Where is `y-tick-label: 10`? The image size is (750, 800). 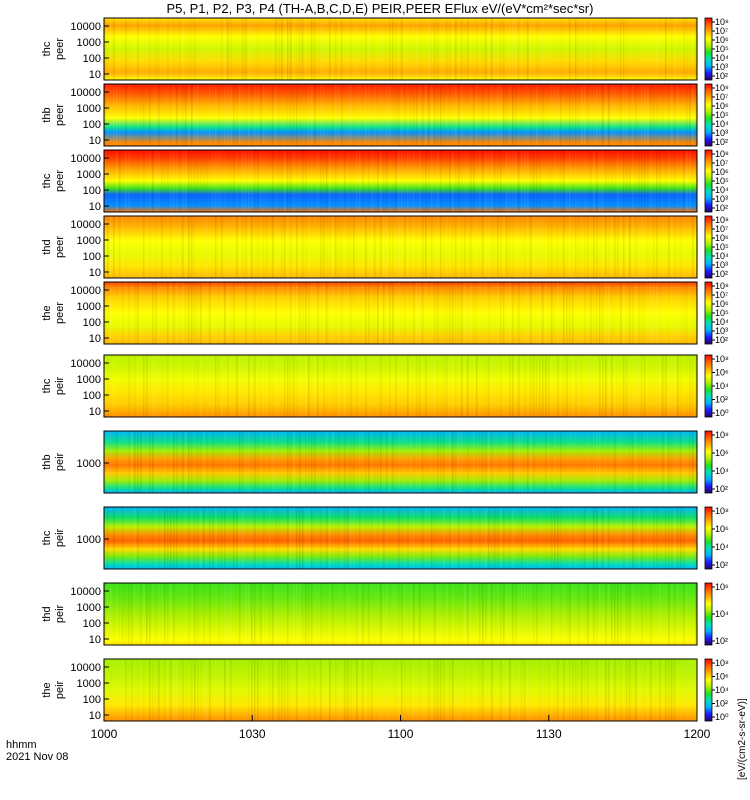
y-tick-label: 10 is located at coordinates (95, 207).